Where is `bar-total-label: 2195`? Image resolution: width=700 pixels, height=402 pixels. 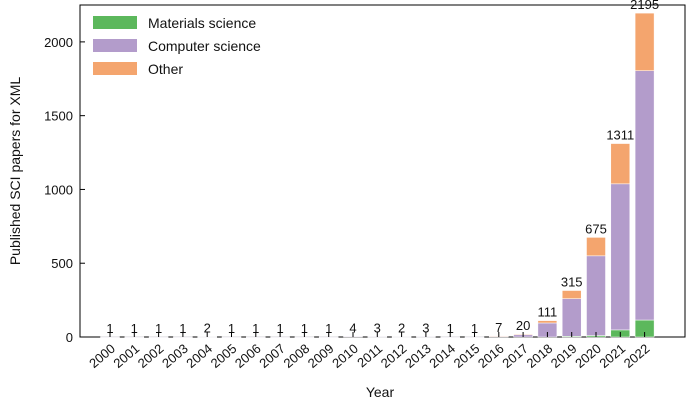 bar-total-label: 2195 is located at coordinates (644, 6).